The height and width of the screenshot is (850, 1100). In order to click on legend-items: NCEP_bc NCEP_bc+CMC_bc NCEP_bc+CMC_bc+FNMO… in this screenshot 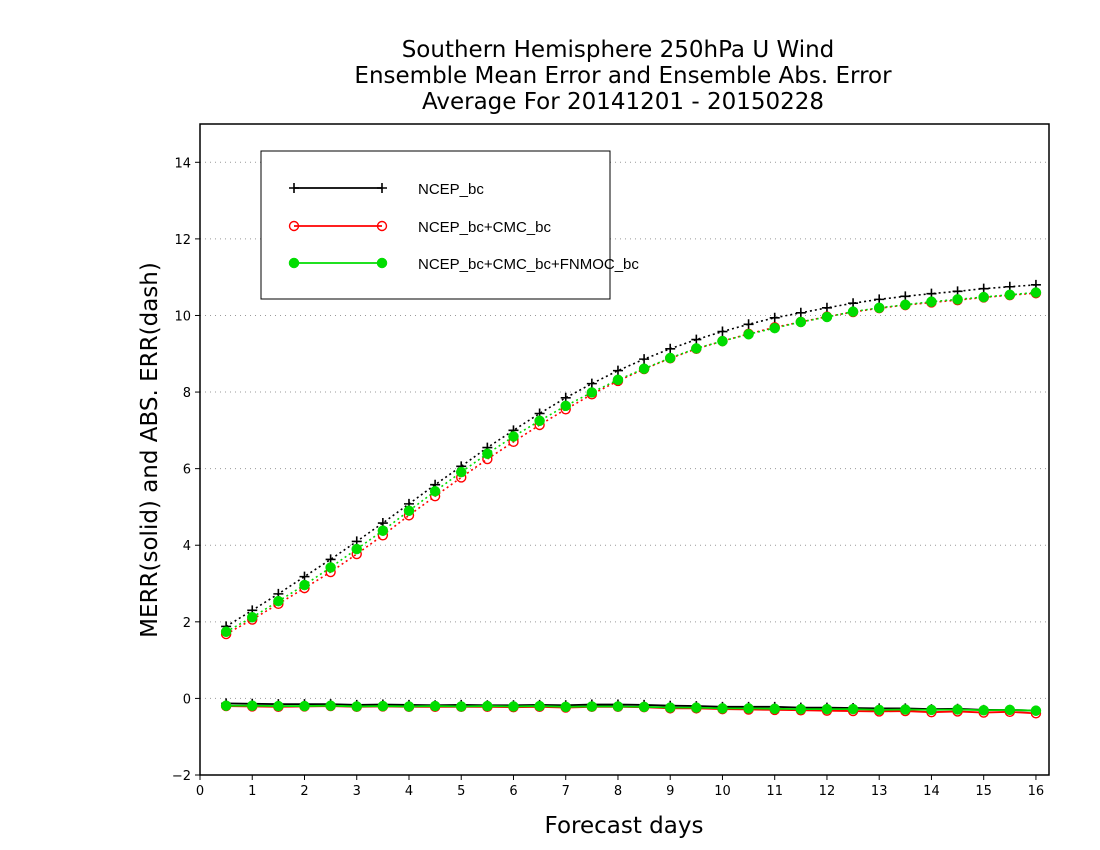, I will do `click(463, 227)`.